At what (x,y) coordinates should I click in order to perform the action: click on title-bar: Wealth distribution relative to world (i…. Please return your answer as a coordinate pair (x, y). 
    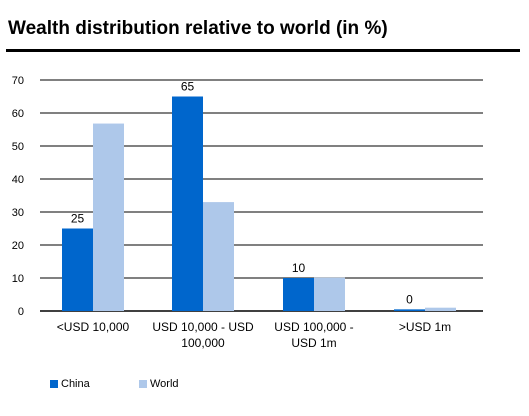
    Looking at the image, I should click on (264, 26).